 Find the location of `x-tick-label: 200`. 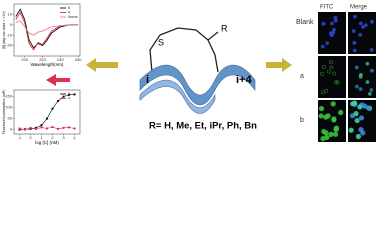

x-tick-label: 200 is located at coordinates (24, 59).